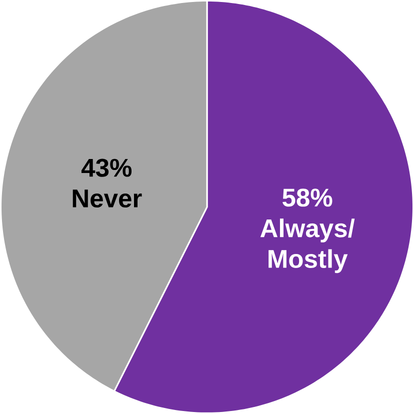 The width and height of the screenshot is (414, 414). Describe the element at coordinates (106, 167) in the screenshot. I see `data-label: 43%` at that location.